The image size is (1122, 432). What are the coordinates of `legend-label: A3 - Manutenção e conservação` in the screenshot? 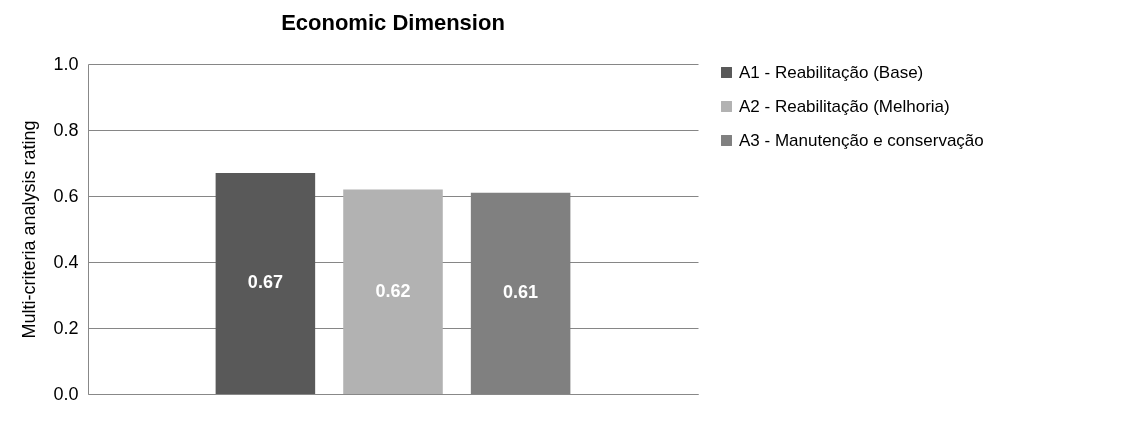 It's located at (861, 140).